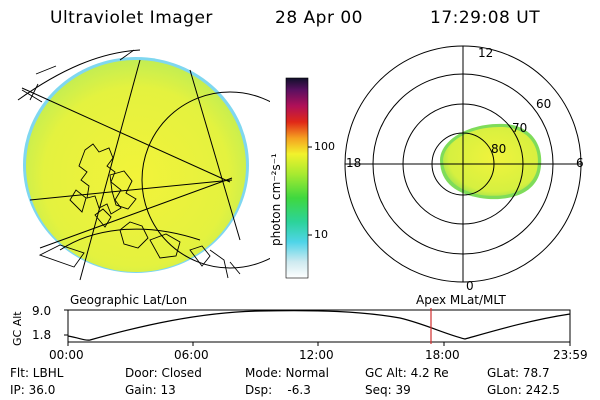 The height and width of the screenshot is (400, 600). I want to click on colorbar-tick-100: 100, so click(324, 146).